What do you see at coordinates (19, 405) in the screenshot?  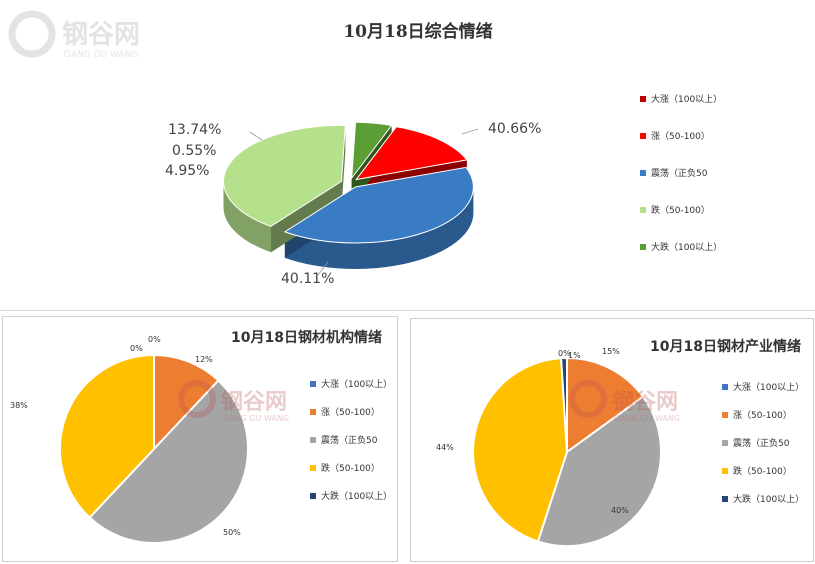 I see `data-label: 38%` at bounding box center [19, 405].